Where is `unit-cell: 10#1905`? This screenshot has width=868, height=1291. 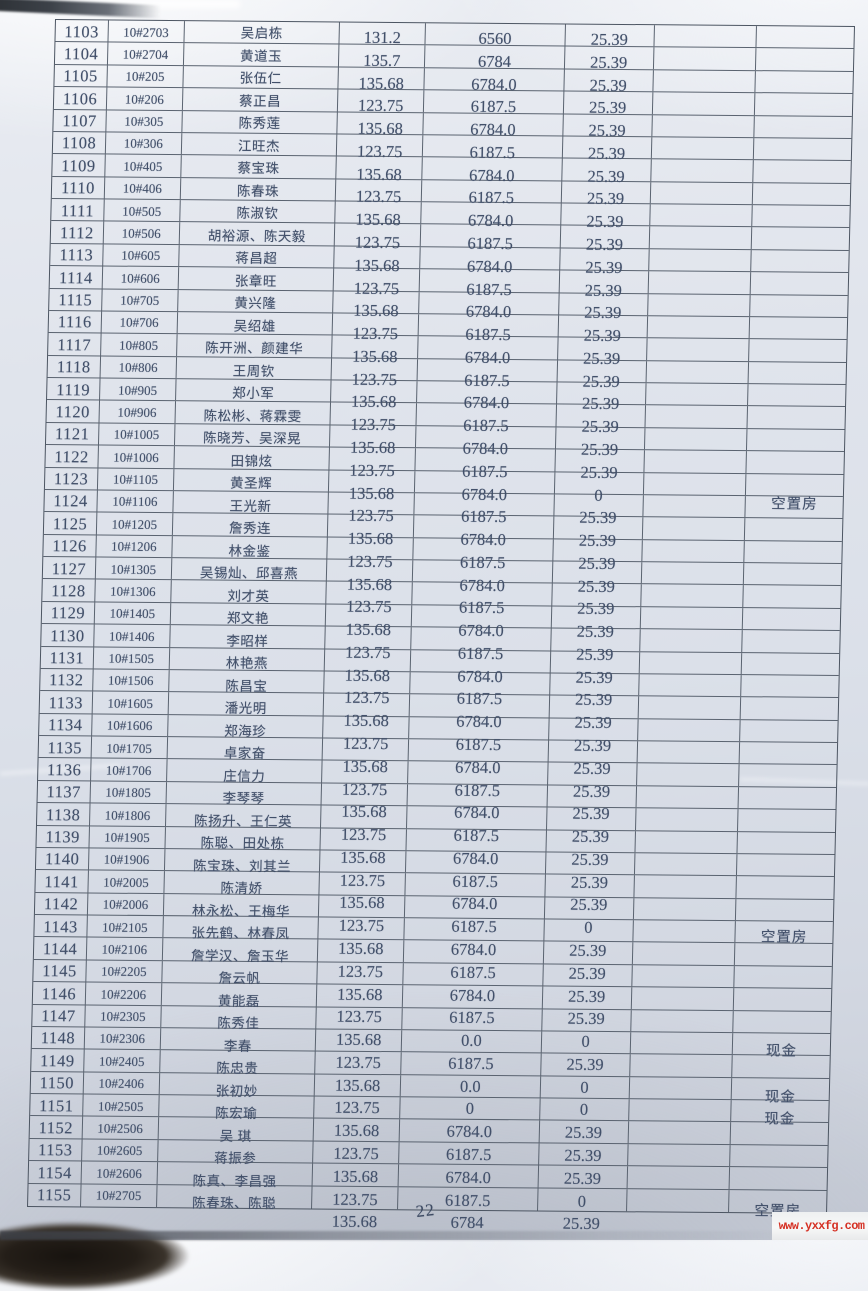
unit-cell: 10#1905 is located at coordinates (127, 837).